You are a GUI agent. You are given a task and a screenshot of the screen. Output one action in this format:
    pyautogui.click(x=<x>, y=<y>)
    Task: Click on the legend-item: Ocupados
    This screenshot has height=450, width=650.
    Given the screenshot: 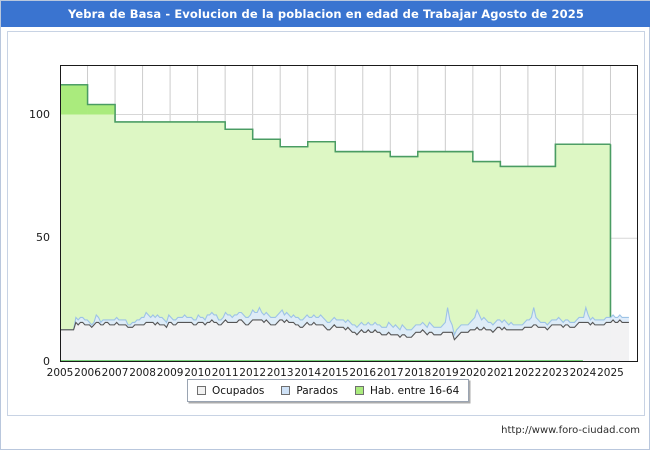 What is the action you would take?
    pyautogui.click(x=230, y=391)
    